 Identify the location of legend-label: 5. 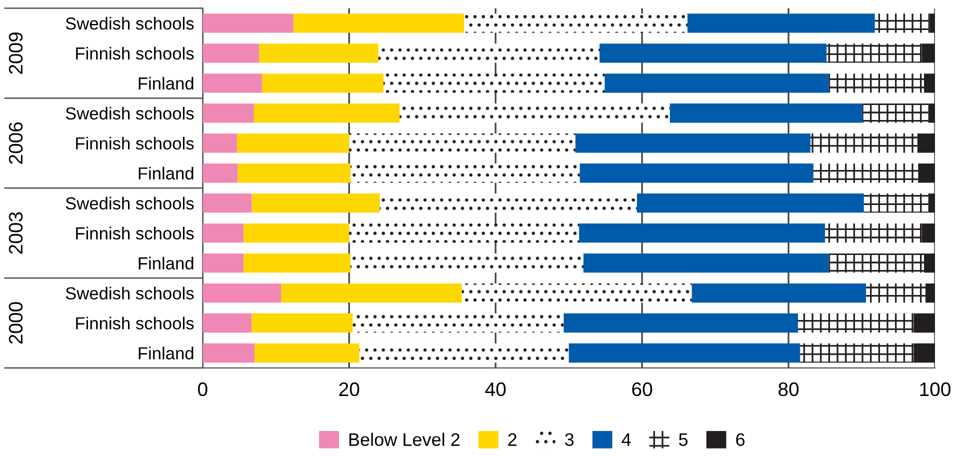
(683, 439).